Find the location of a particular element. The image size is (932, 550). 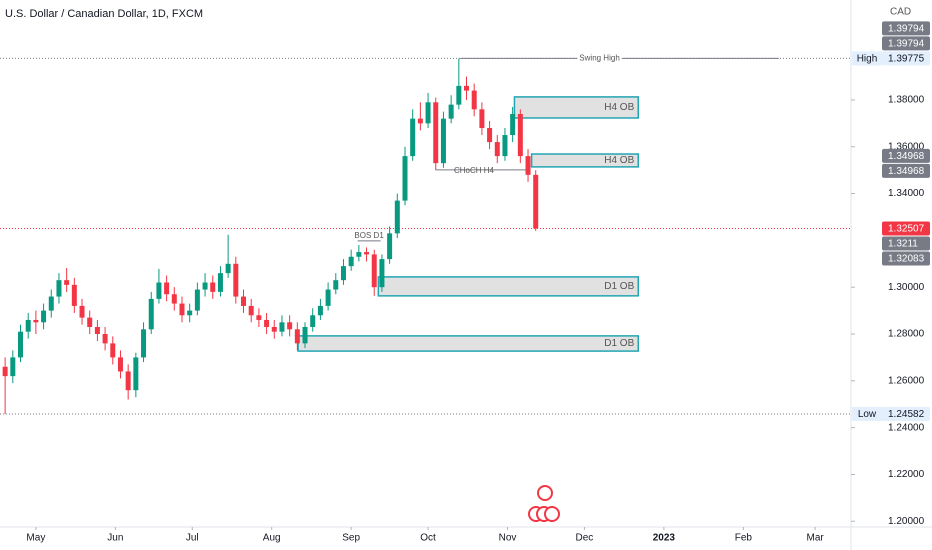

price-badge-label: 1.24582 is located at coordinates (906, 414).